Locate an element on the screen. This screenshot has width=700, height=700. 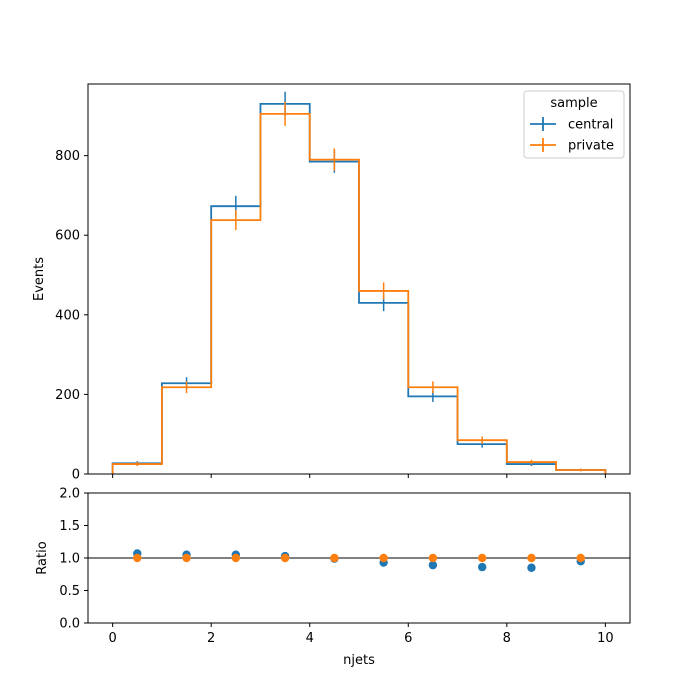
legend-label-private: private is located at coordinates (591, 146).